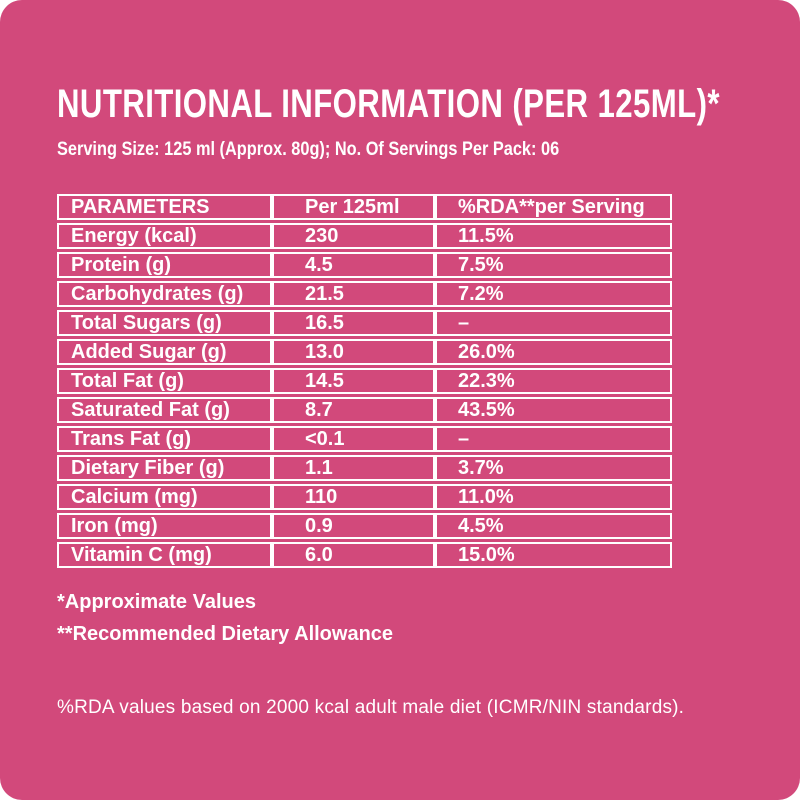  Describe the element at coordinates (164, 323) in the screenshot. I see `parameter-cell: Total Sugars (g)` at that location.